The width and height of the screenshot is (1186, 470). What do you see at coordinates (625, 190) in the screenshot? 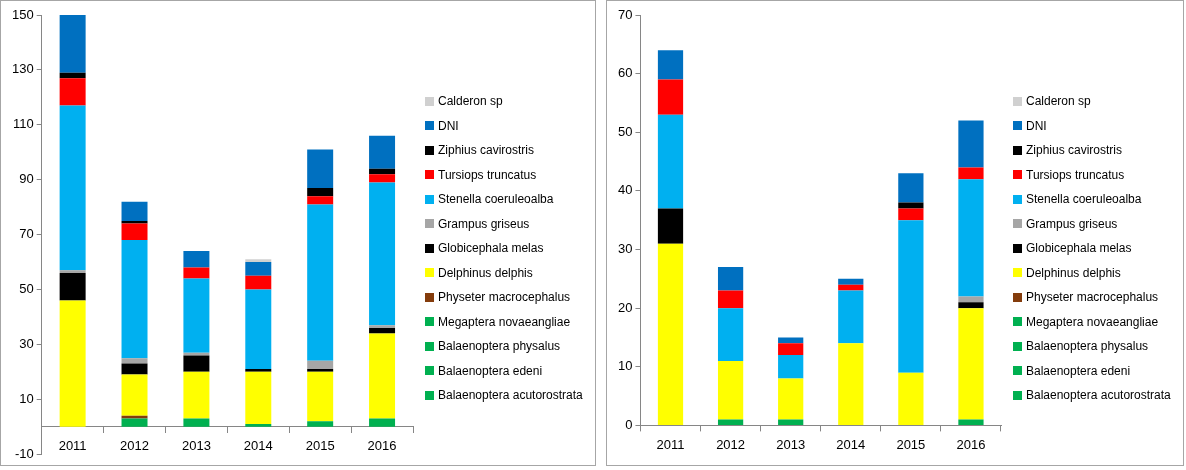
I see `y-tick-label: 40` at bounding box center [625, 190].